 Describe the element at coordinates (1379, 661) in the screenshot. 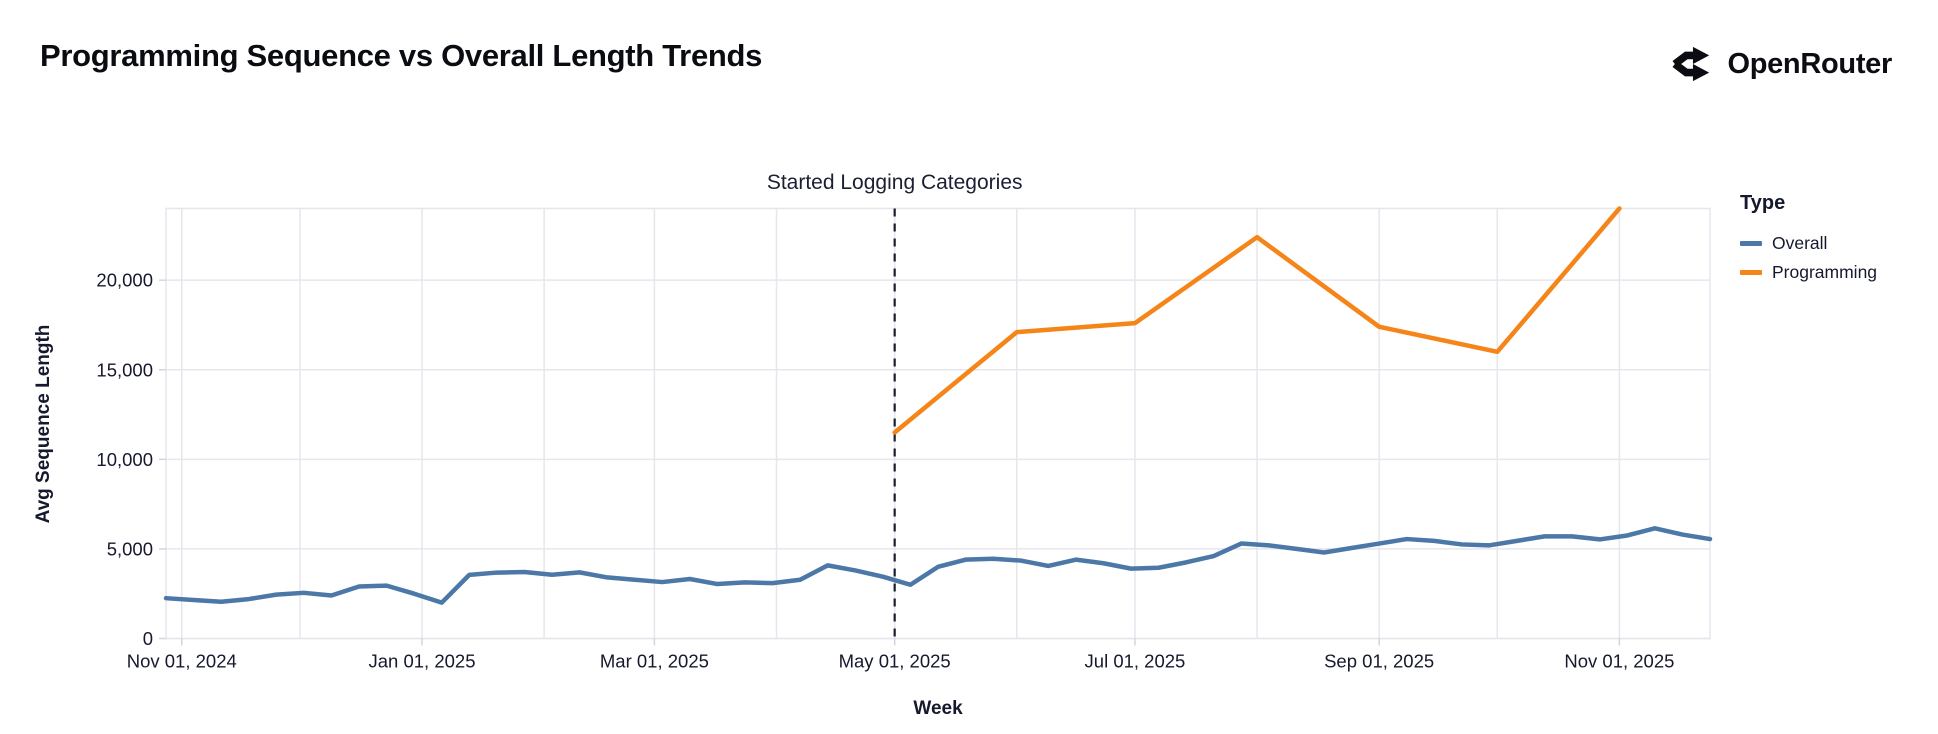

I see `x-tick-label: Sep 01, 2025` at that location.